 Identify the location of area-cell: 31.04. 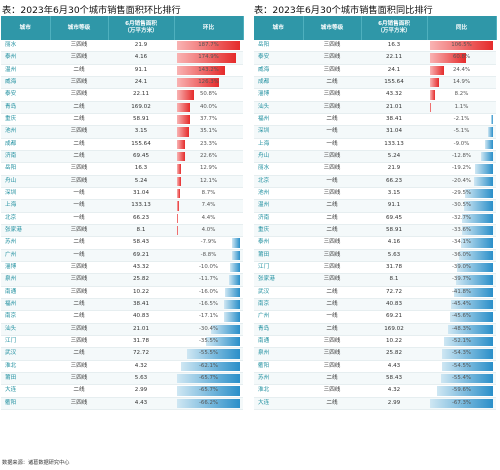
(394, 132).